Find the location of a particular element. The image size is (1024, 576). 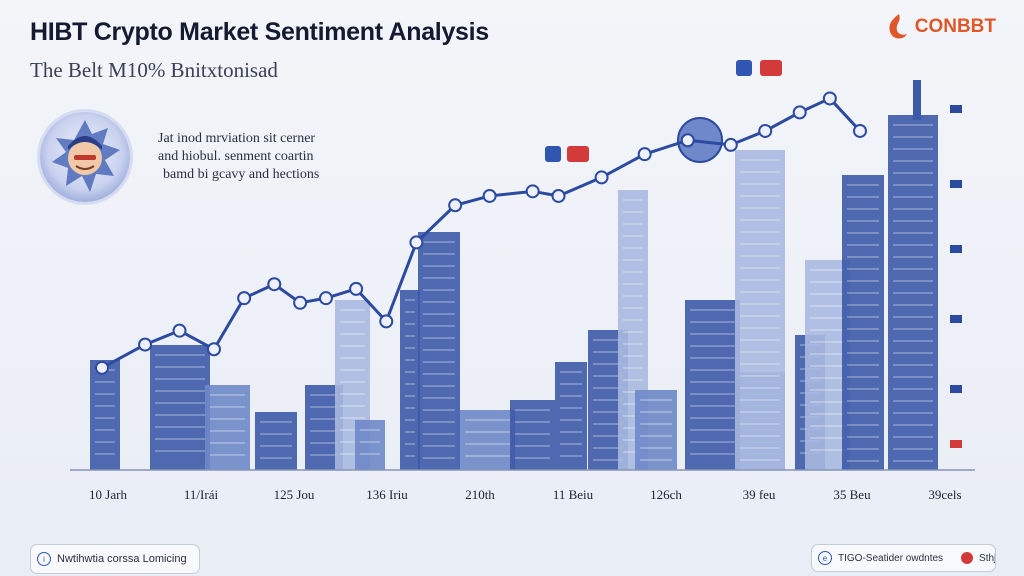

x-tick-label-7: 39 feu is located at coordinates (759, 494).